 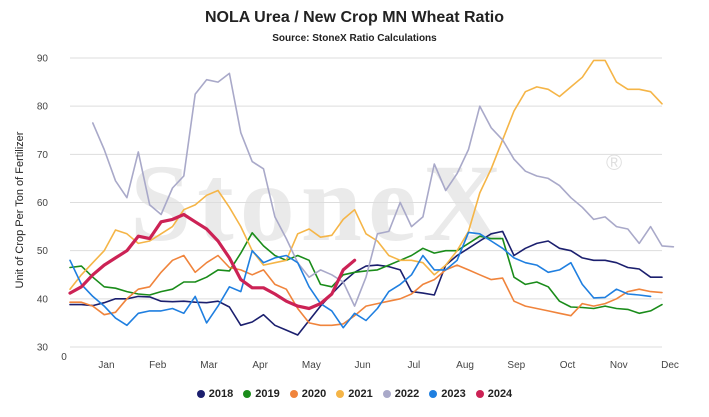 What do you see at coordinates (360, 394) in the screenshot?
I see `legend-label: 2021` at bounding box center [360, 394].